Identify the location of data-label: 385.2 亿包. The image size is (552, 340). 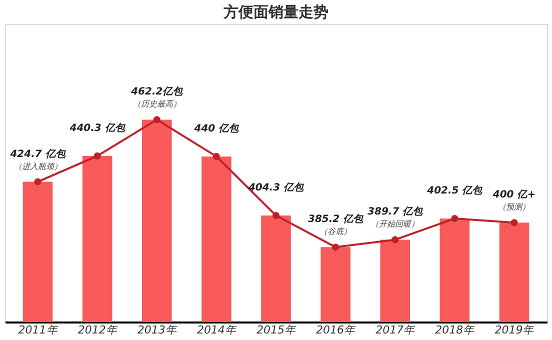
(336, 219).